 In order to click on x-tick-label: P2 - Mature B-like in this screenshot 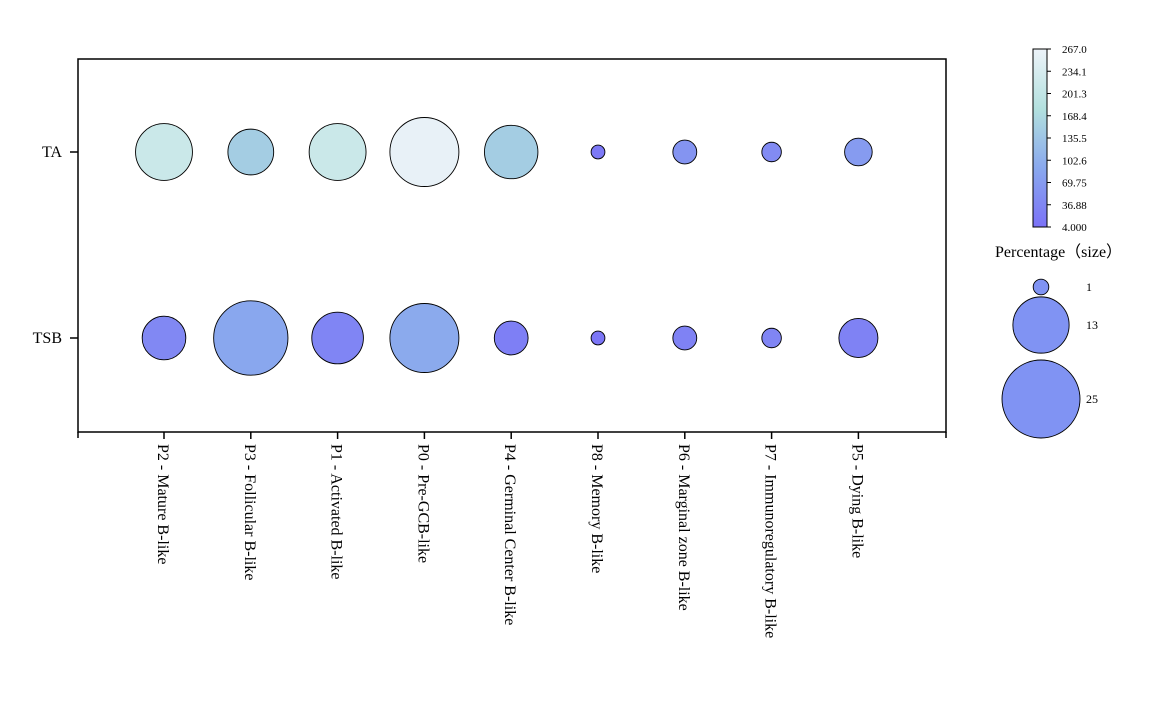, I will do `click(162, 504)`.